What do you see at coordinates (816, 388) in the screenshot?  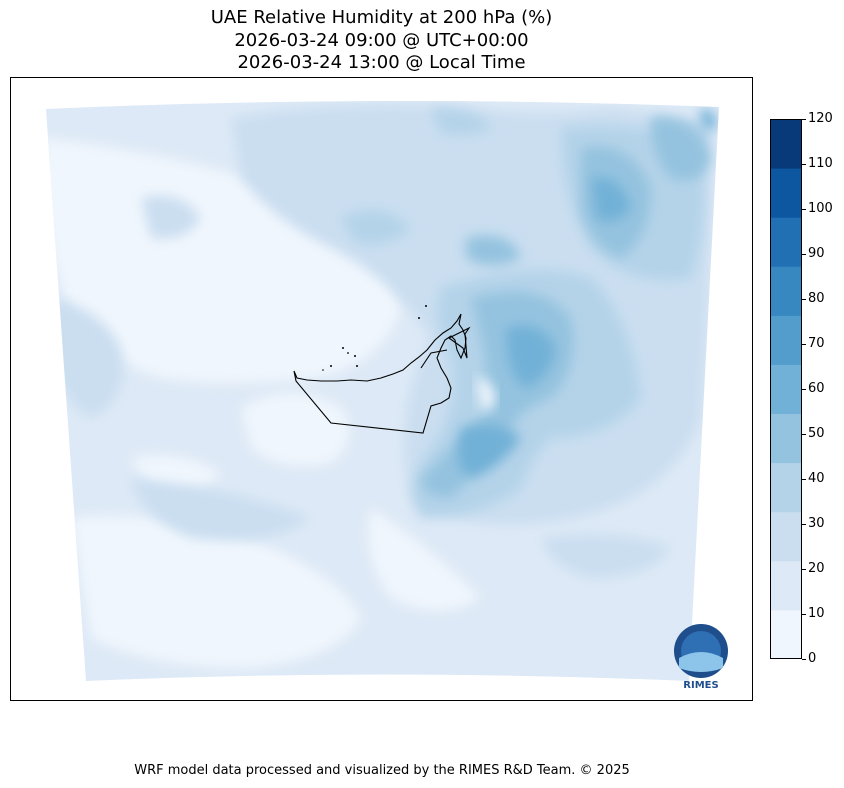 I see `colorbar-tick-label: 60` at bounding box center [816, 388].